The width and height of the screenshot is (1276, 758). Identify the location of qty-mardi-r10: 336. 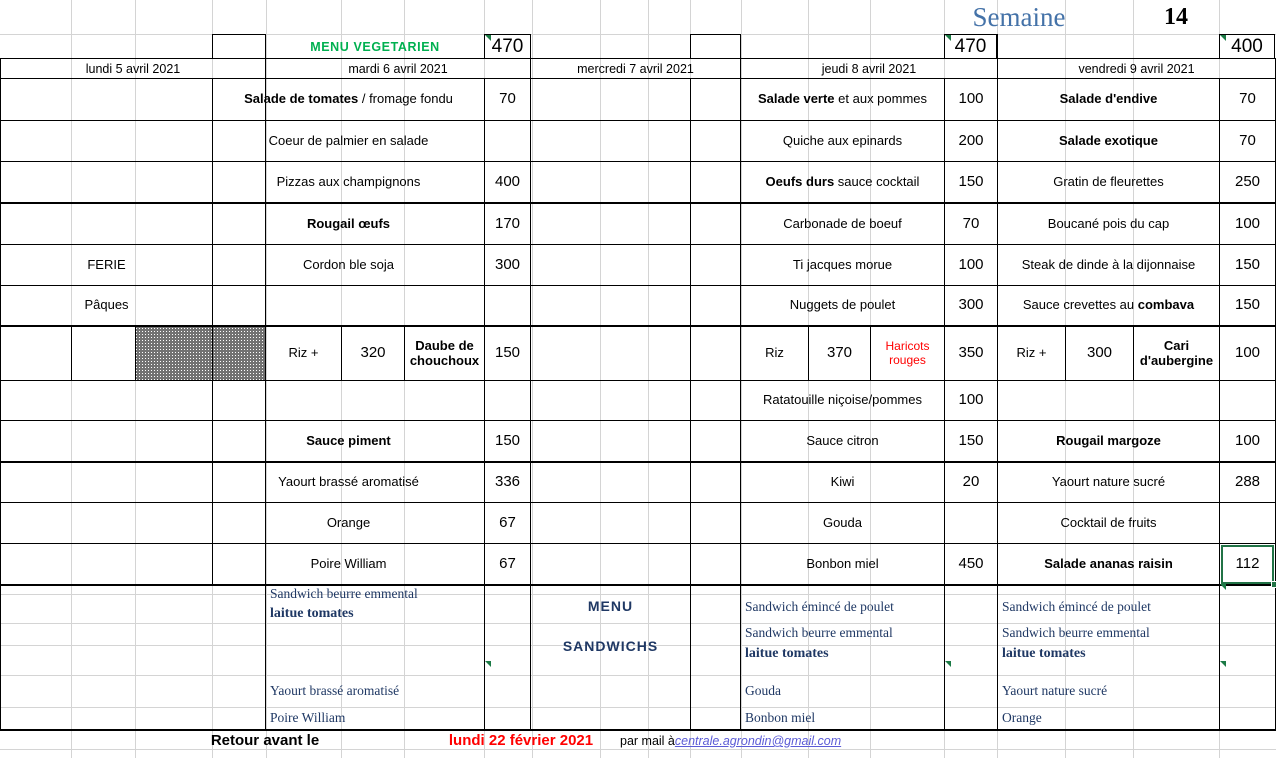
(507, 482).